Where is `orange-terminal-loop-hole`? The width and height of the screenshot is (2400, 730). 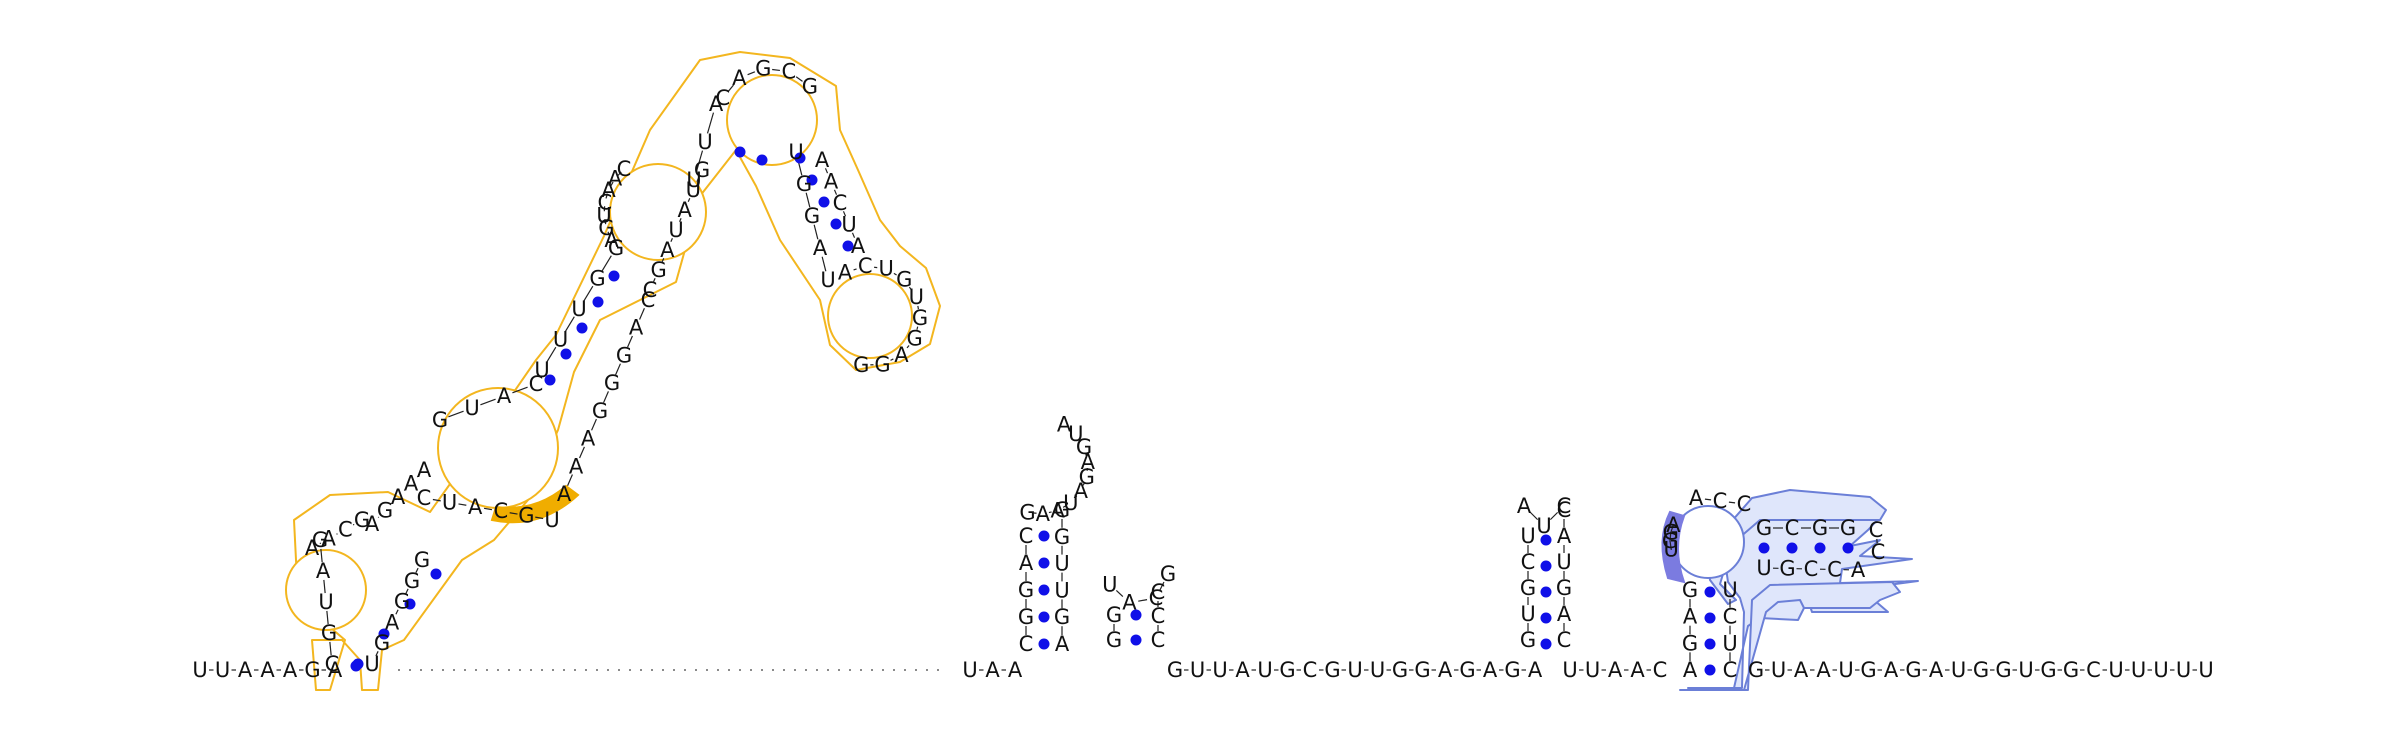
orange-terminal-loop-hole is located at coordinates (870, 316).